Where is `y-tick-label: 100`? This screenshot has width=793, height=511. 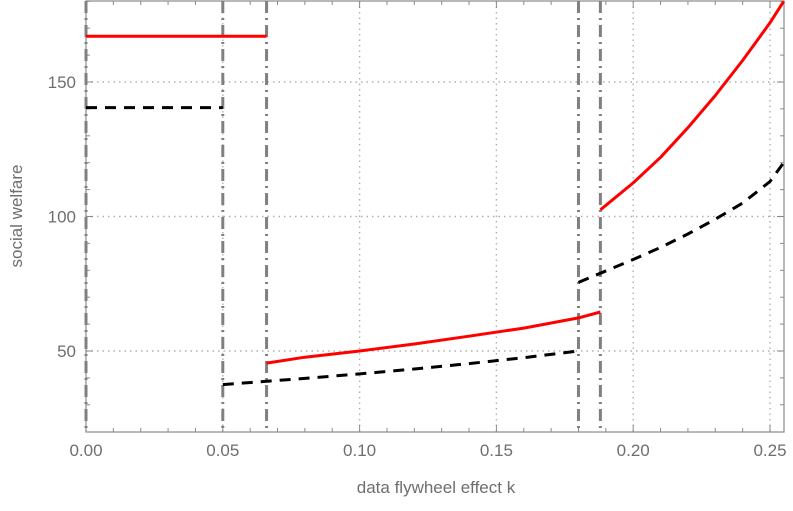
y-tick-label: 100 is located at coordinates (62, 217).